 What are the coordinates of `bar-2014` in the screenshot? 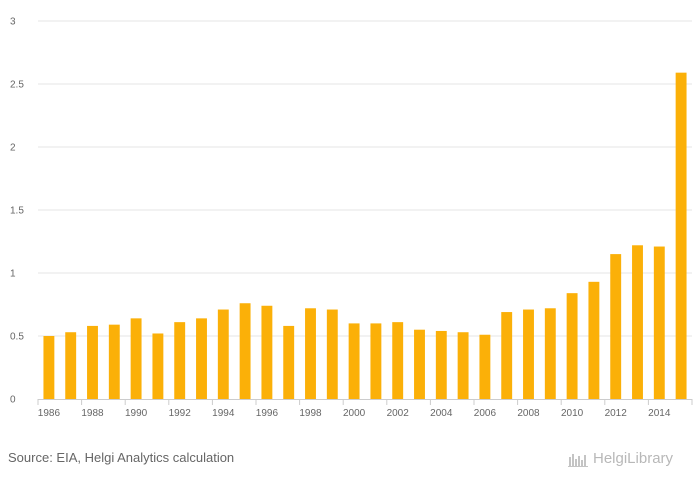 It's located at (659, 322).